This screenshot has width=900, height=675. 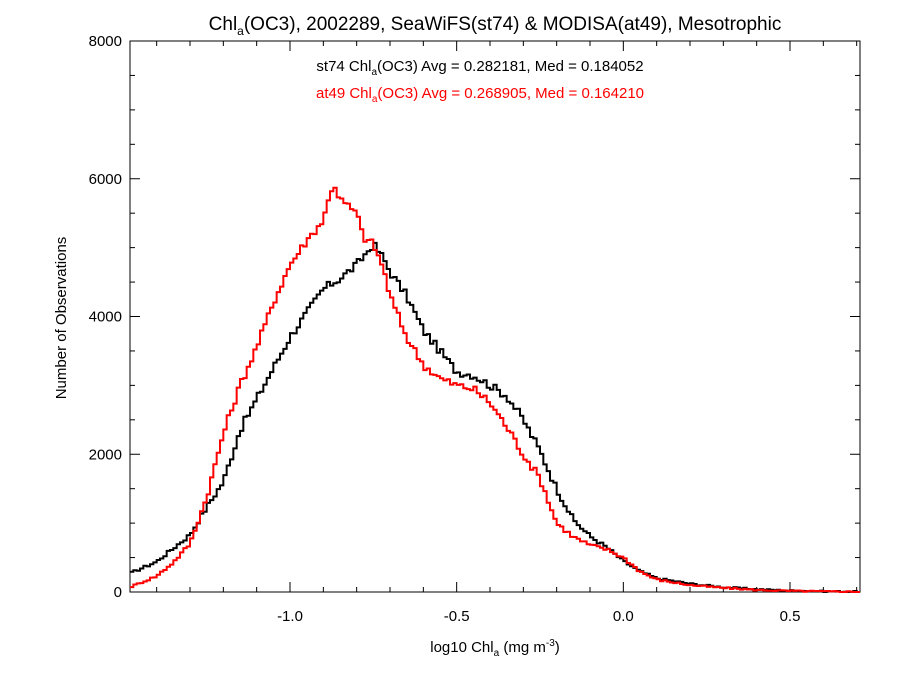 What do you see at coordinates (61, 318) in the screenshot?
I see `y-axis-label: Number of Observations` at bounding box center [61, 318].